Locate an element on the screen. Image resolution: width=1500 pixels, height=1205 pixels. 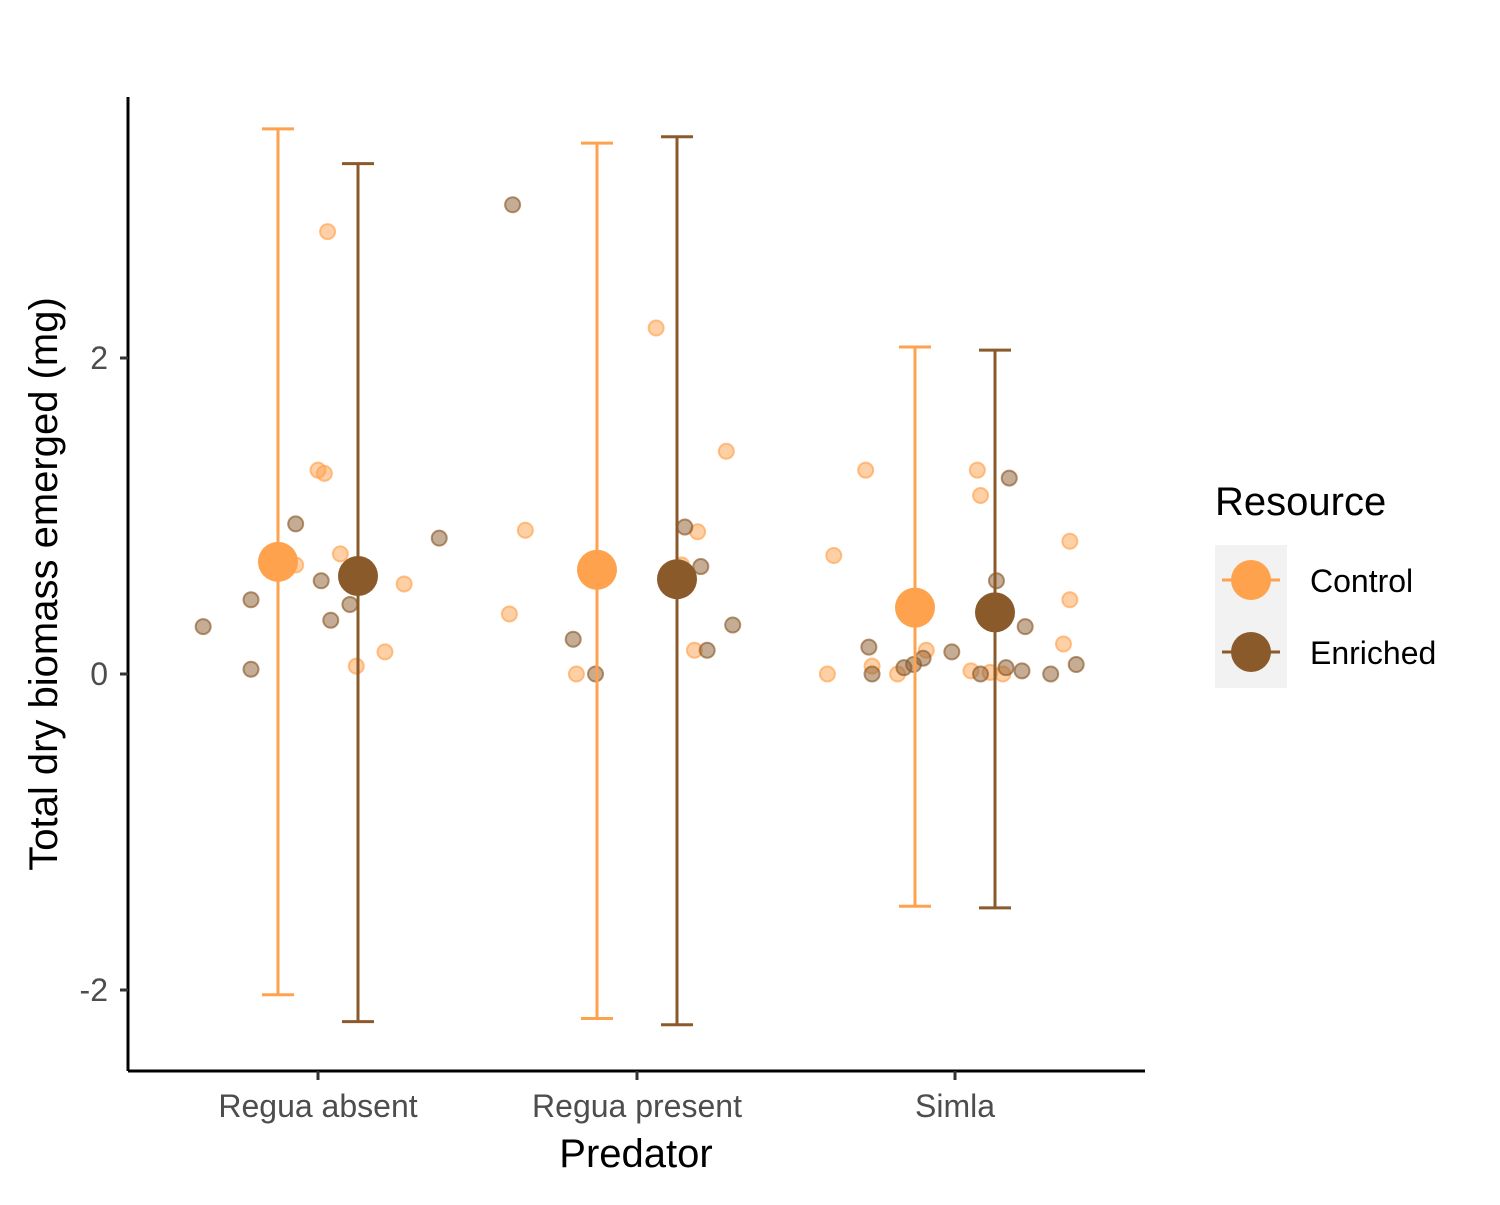
mean-point-control-regua-absent is located at coordinates (278, 561).